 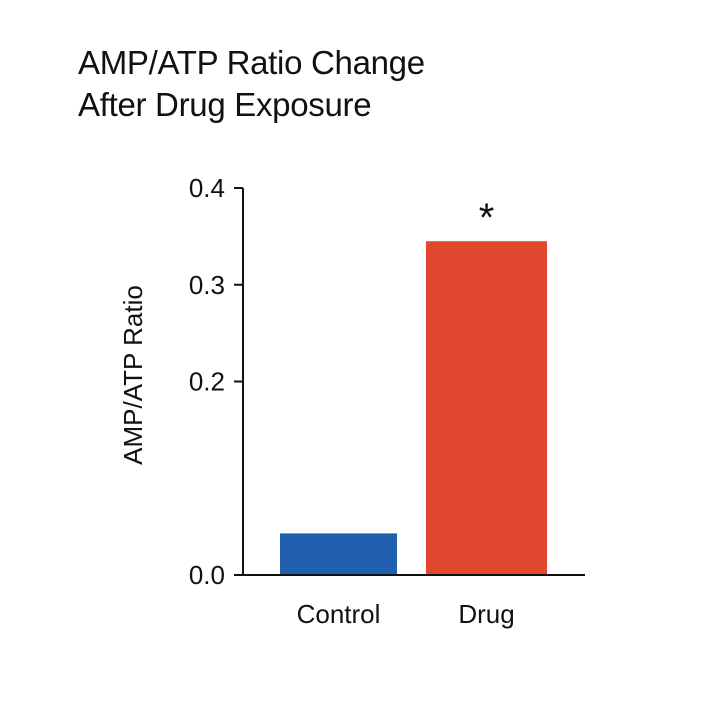 What do you see at coordinates (406, 614) in the screenshot?
I see `x-axis-category-labels: Control Drug` at bounding box center [406, 614].